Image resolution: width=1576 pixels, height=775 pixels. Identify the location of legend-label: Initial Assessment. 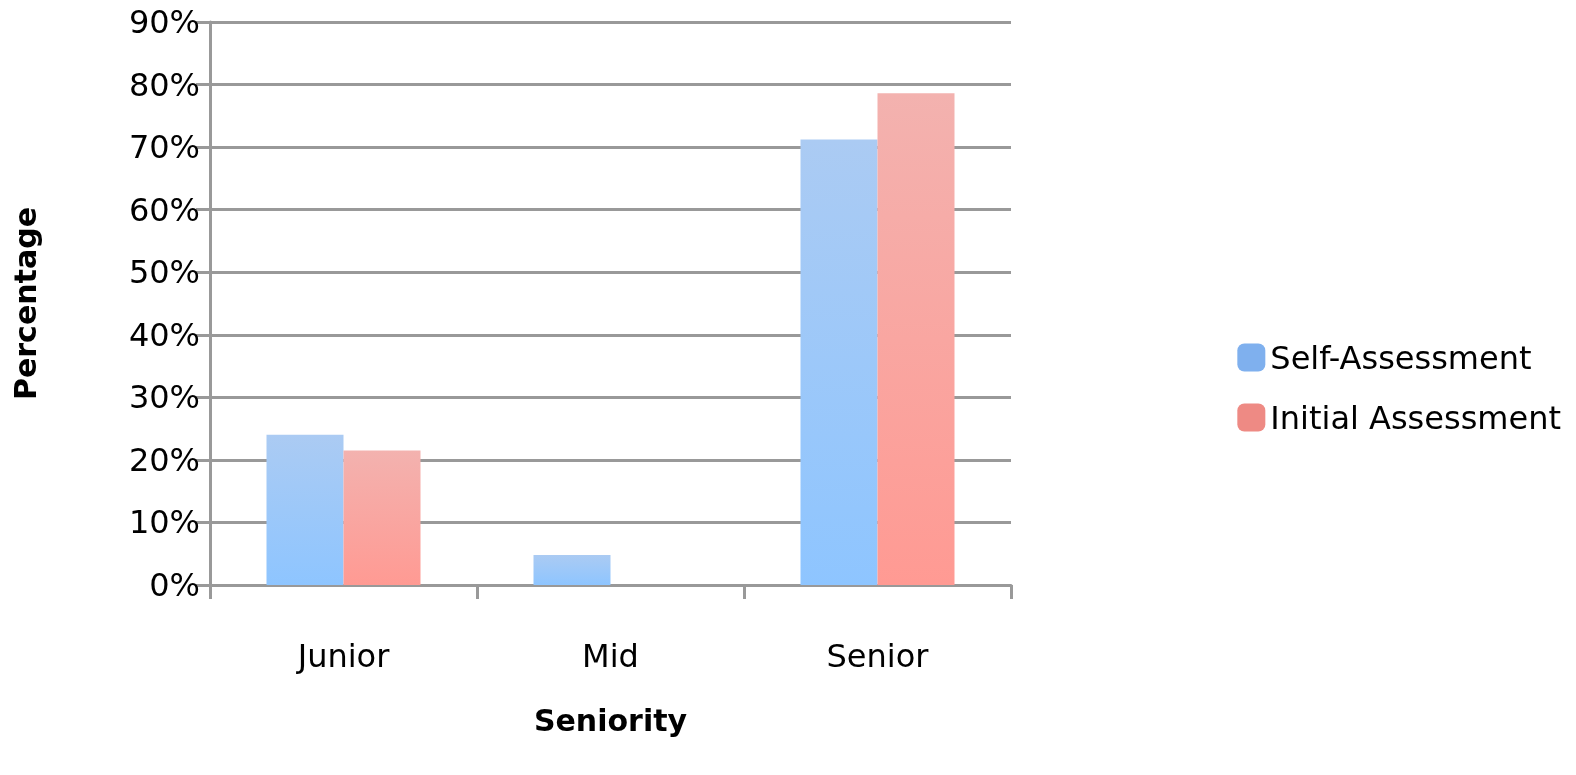
(1415, 417).